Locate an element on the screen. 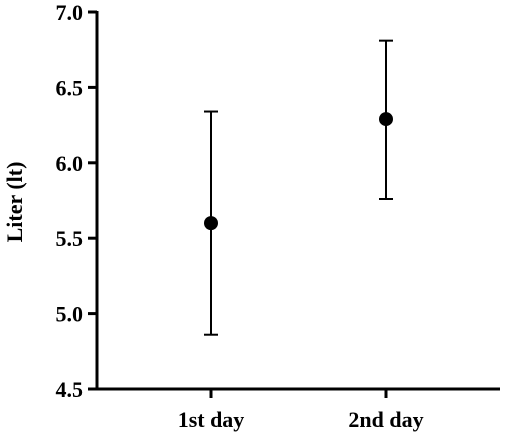  y-tick-label: 6.0 is located at coordinates (70, 163).